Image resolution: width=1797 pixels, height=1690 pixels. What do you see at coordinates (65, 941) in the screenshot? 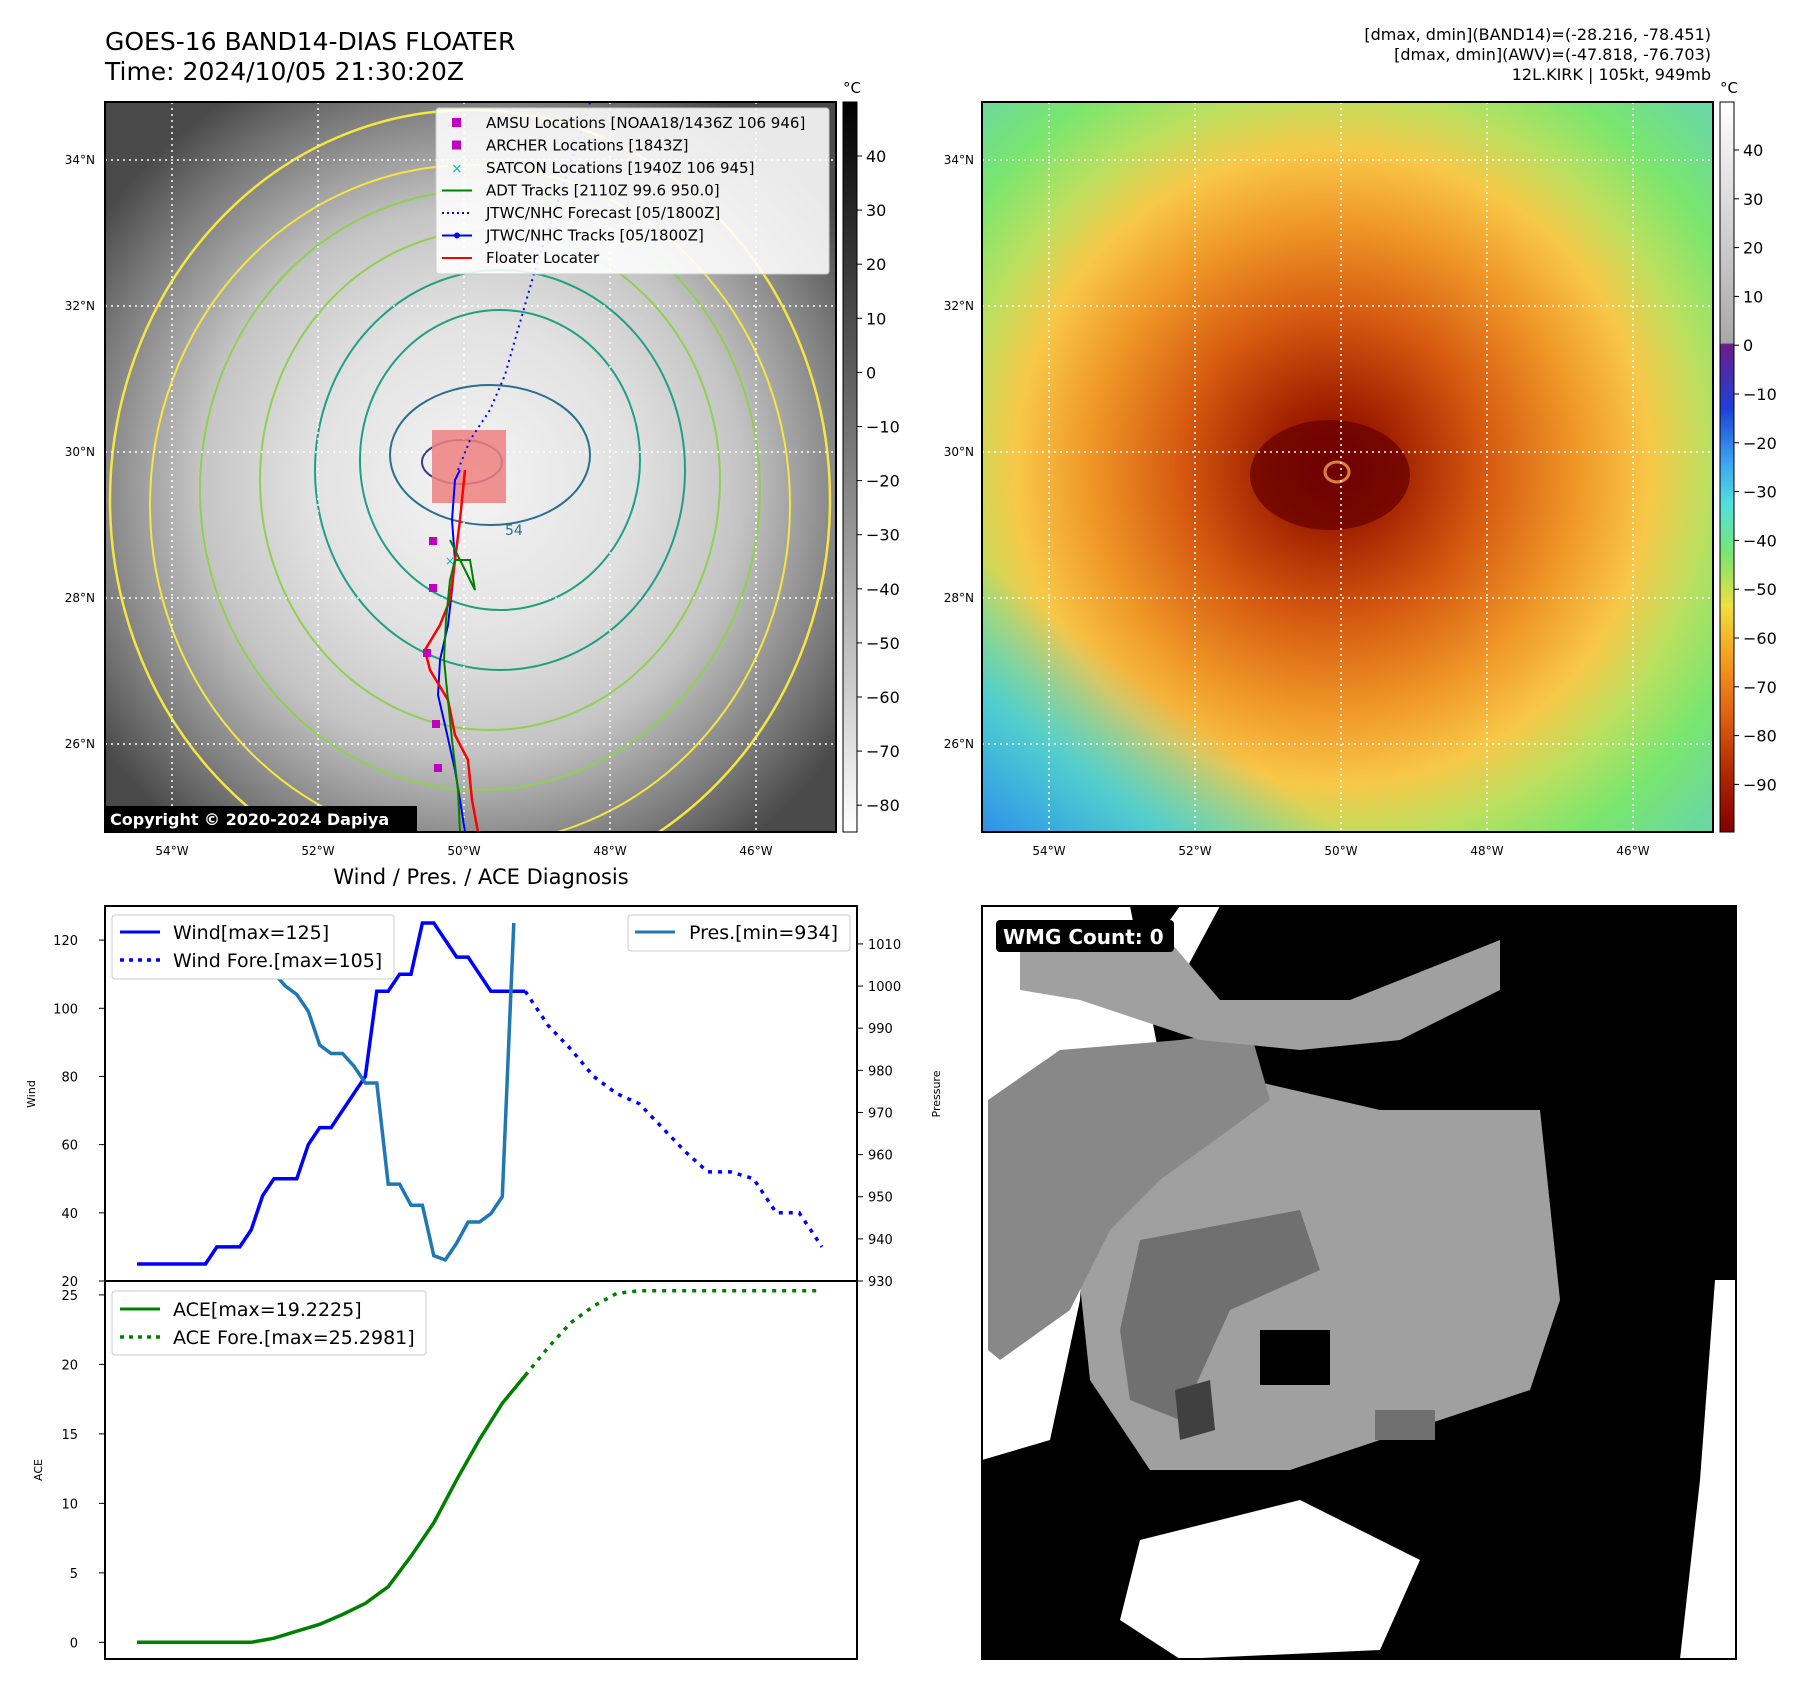
I see `y-tick-label: 120` at bounding box center [65, 941].